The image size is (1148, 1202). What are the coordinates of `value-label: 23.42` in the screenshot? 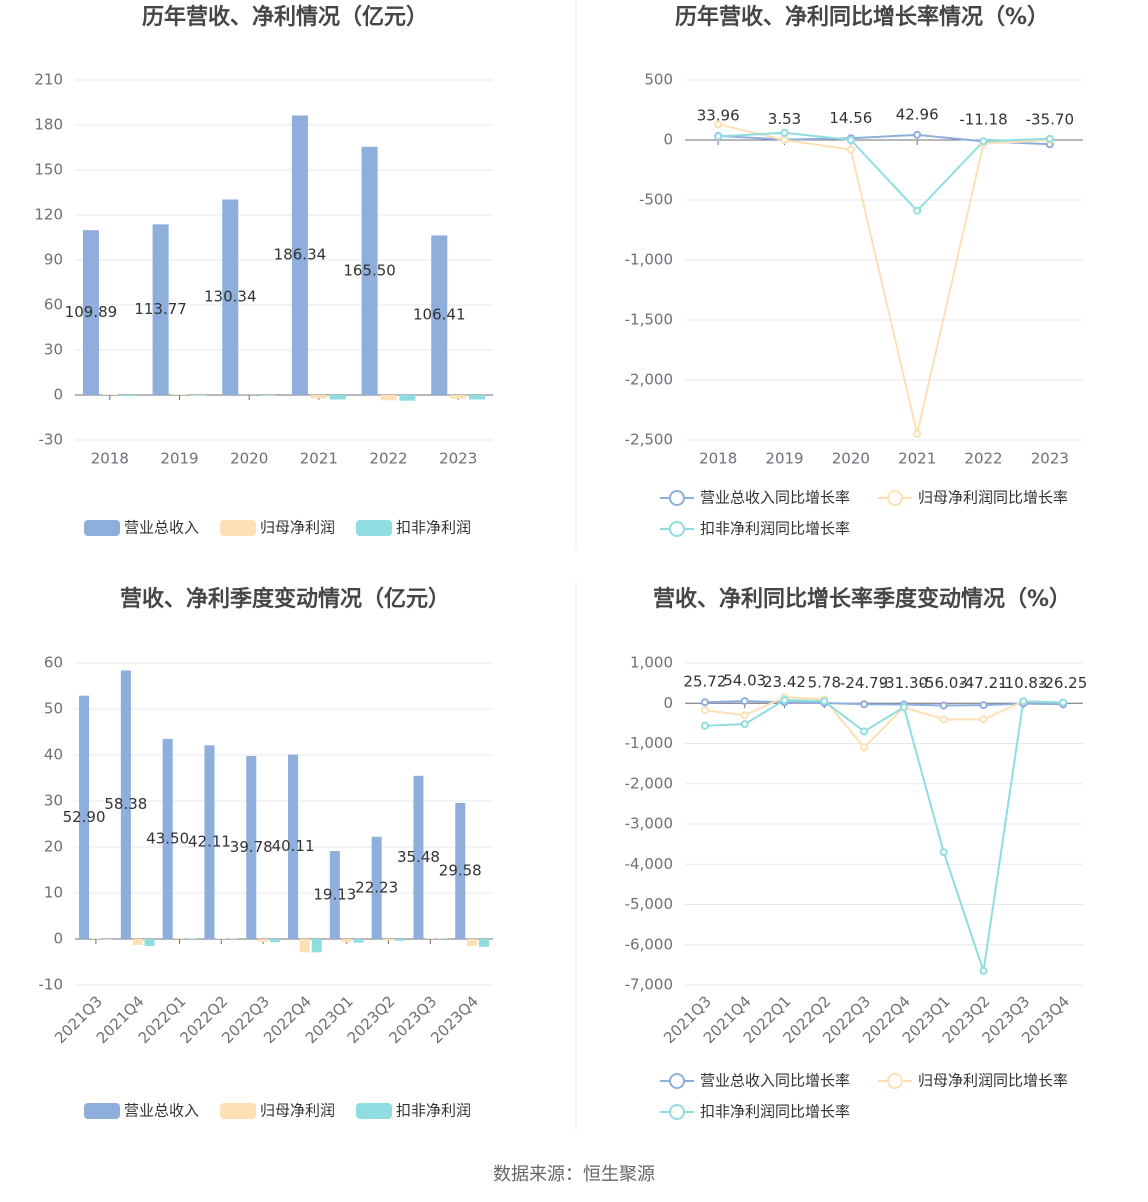 It's located at (784, 682).